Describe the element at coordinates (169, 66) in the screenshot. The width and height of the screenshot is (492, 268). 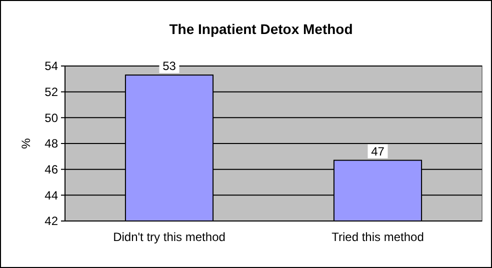
I see `data-label: 53` at that location.